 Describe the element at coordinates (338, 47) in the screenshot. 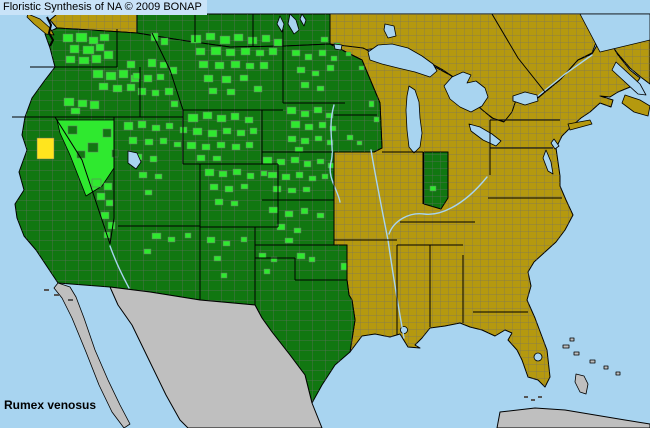

I see `lake-of-the-woods` at that location.